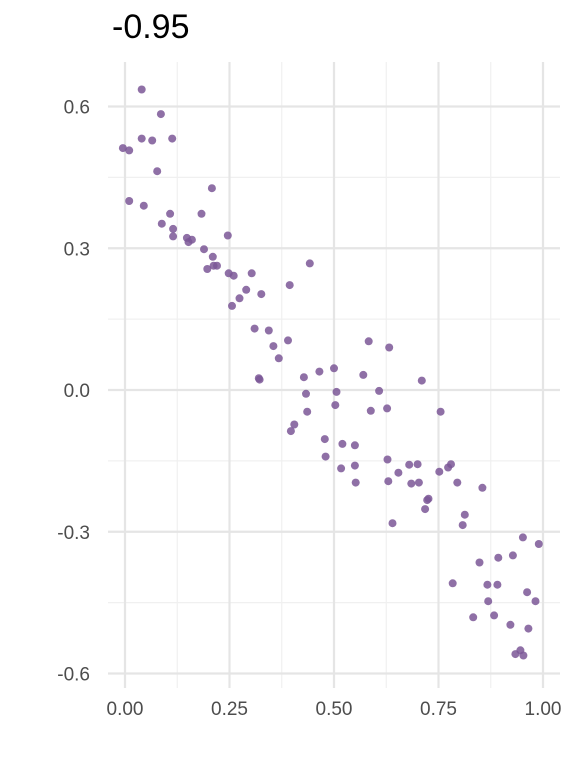 The image size is (576, 768). I want to click on y-tick-label: -0.6, so click(73, 675).